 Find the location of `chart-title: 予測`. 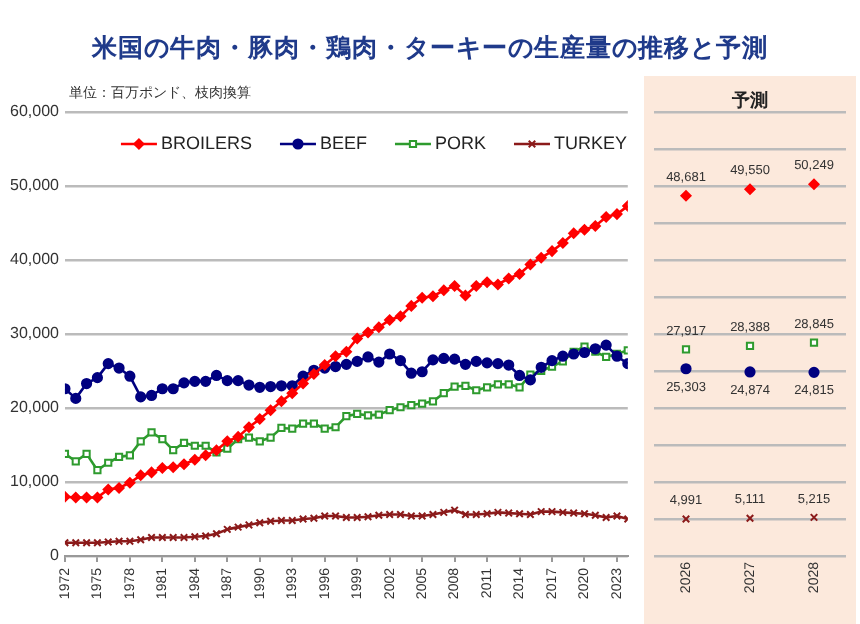

chart-title: 予測 is located at coordinates (750, 101).